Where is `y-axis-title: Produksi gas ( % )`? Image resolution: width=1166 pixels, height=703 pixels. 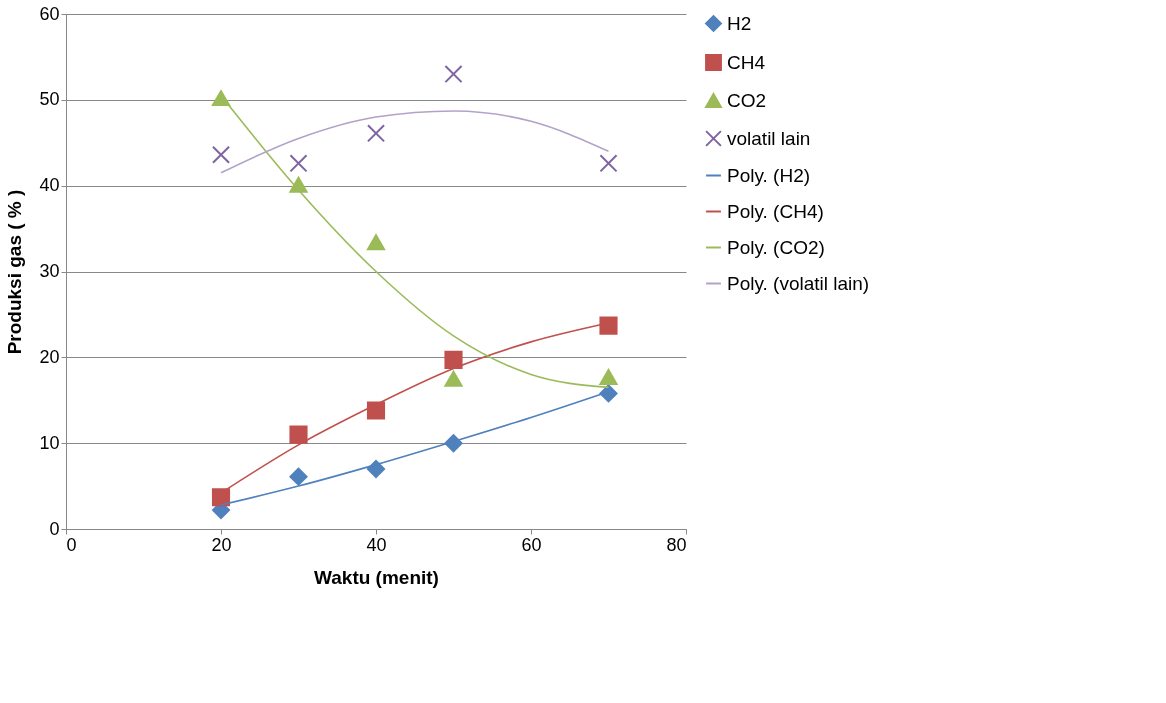
y-axis-title: Produksi gas ( % ) is located at coordinates (15, 272).